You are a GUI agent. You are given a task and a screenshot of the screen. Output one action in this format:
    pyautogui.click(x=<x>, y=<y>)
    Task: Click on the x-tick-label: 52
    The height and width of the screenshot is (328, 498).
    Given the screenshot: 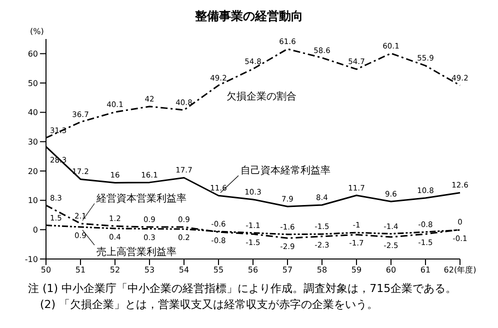 What is the action you would take?
    pyautogui.click(x=115, y=270)
    